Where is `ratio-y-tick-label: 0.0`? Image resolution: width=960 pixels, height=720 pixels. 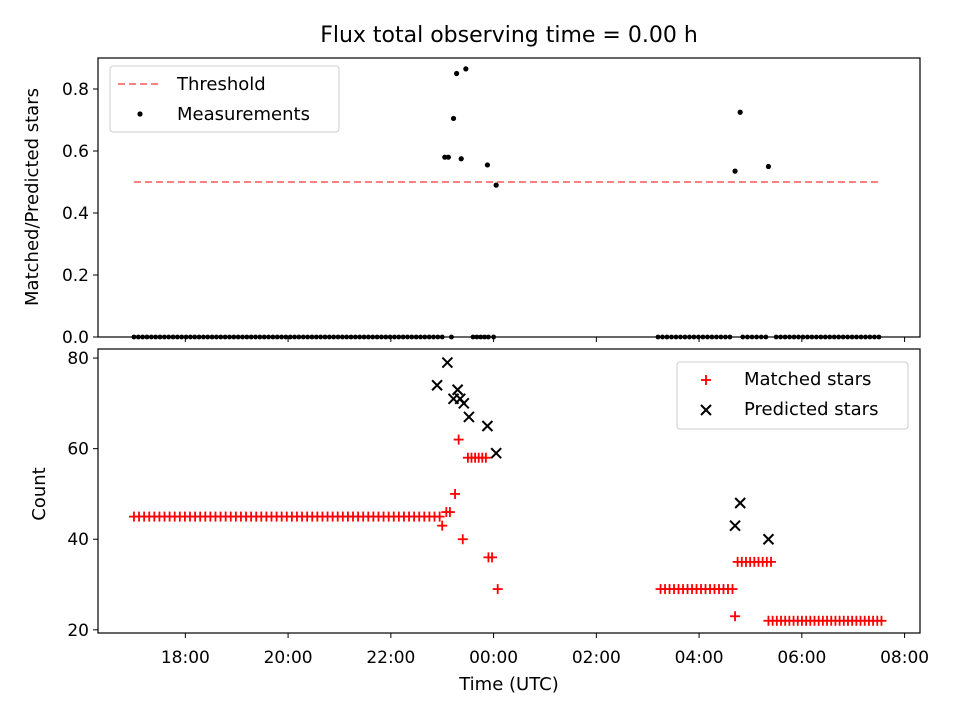
ratio-y-tick-label: 0.0 is located at coordinates (75, 338).